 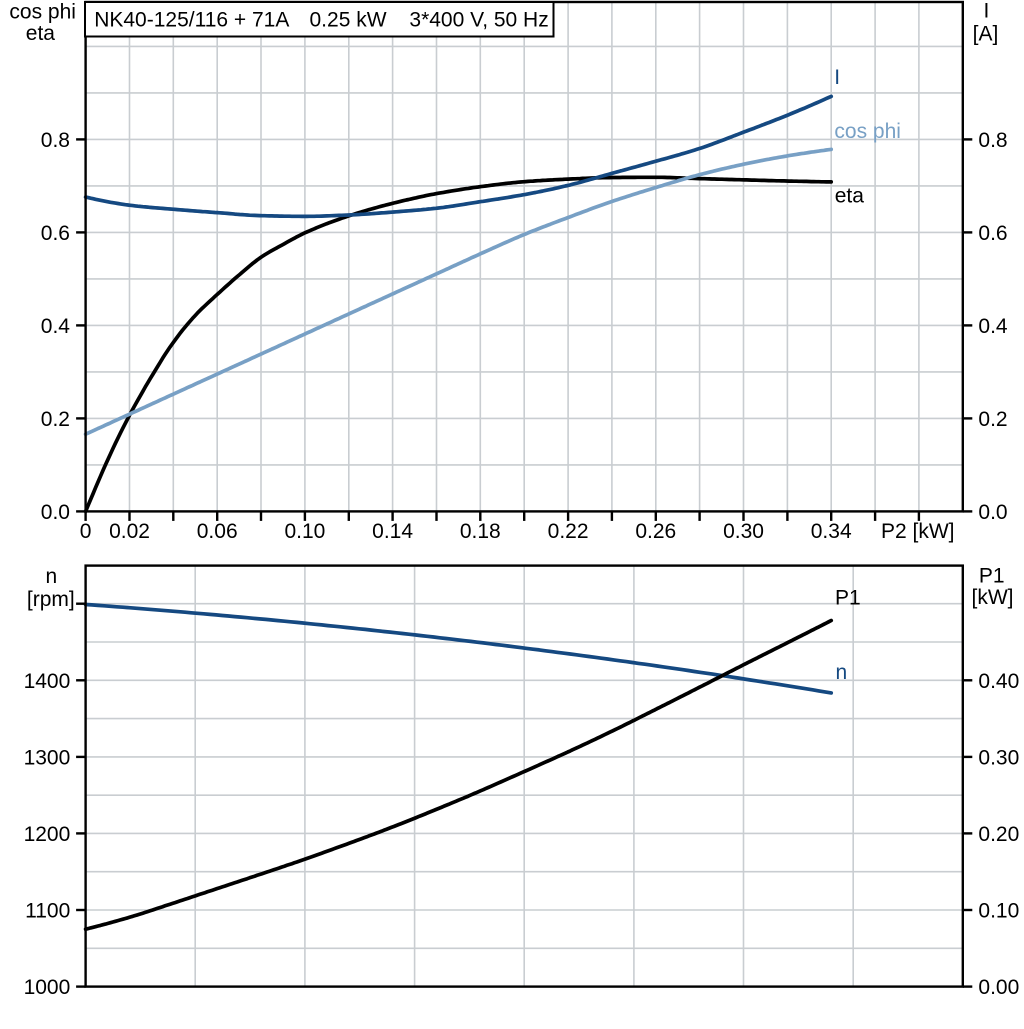 What do you see at coordinates (86, 531) in the screenshot?
I see `svg-text: 0` at bounding box center [86, 531].